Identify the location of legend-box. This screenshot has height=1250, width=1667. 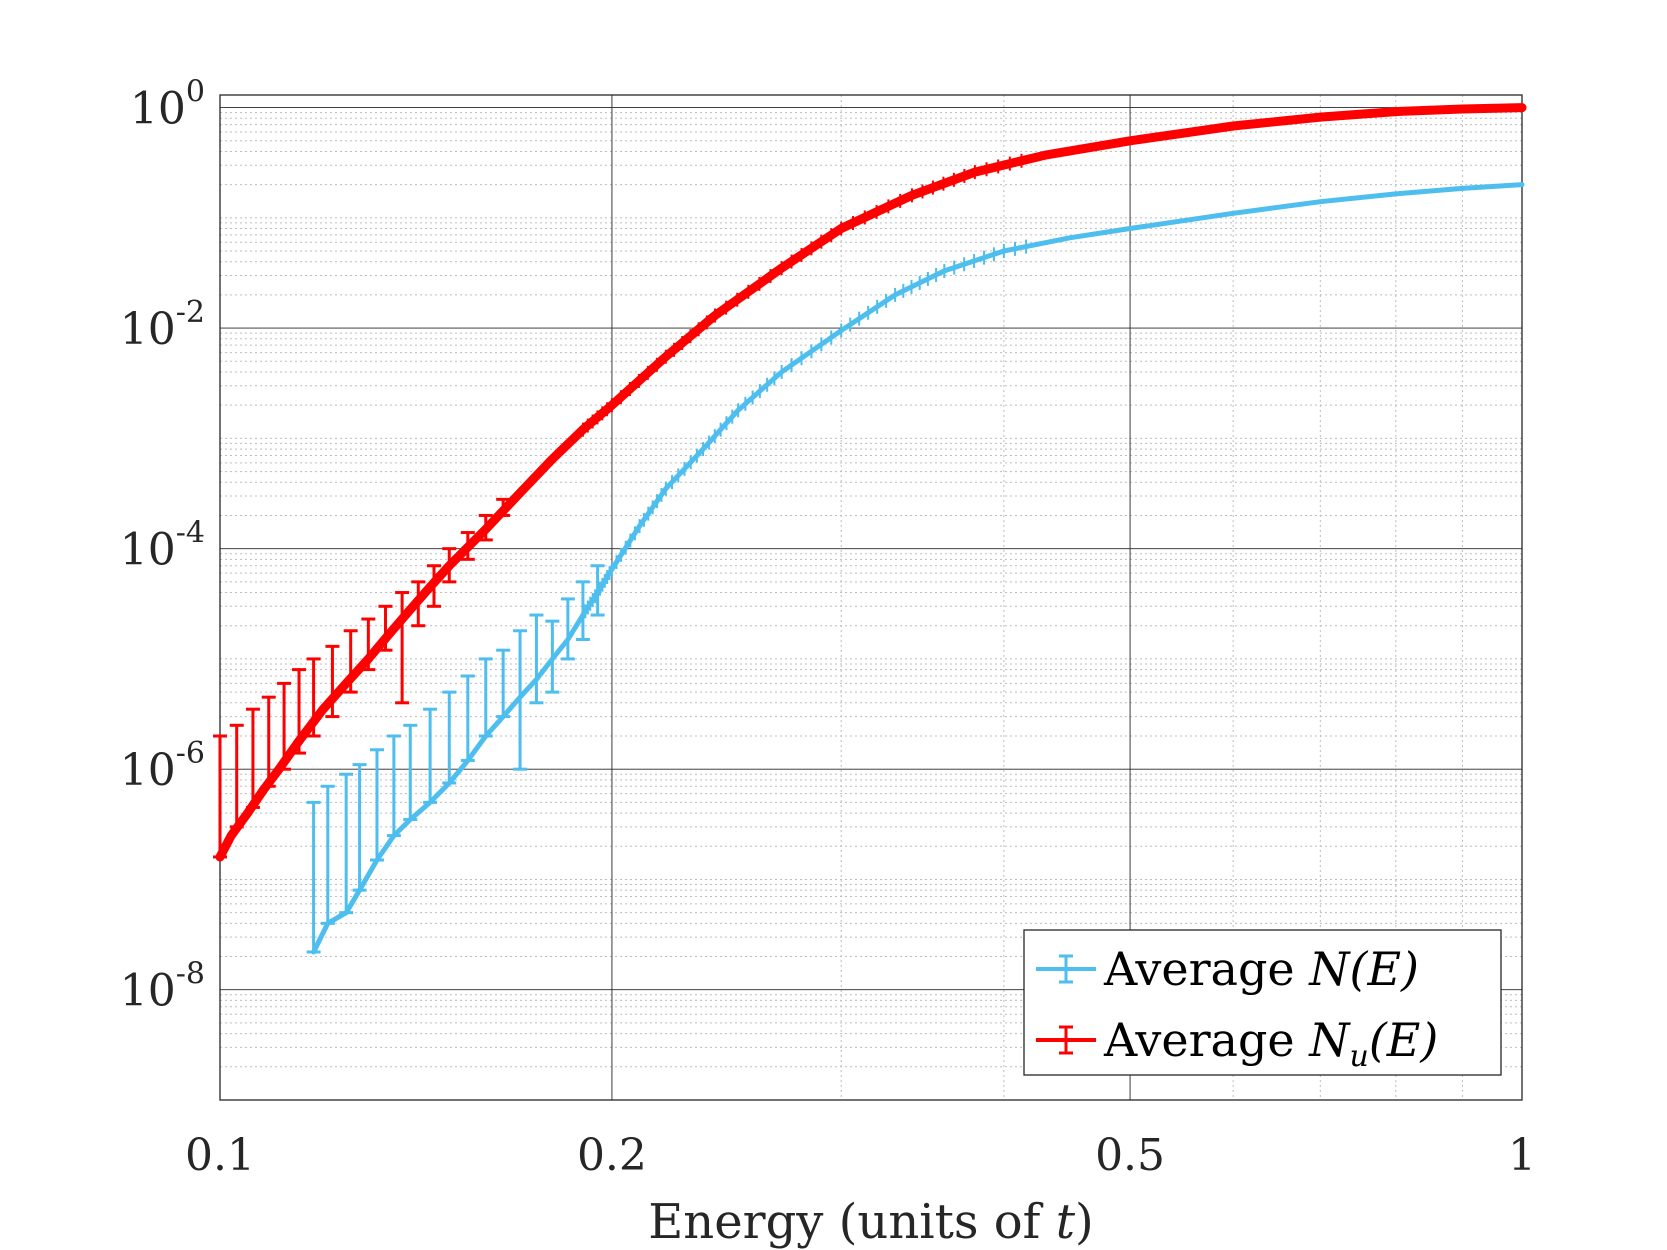
(1262, 1002).